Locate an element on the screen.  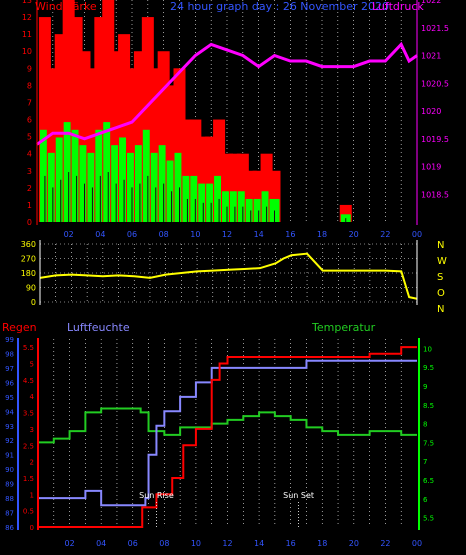
wind-x-axis-labels: 02 04 06 08 10 12 14 16 18 20 22 00 is located at coordinates (243, 234).